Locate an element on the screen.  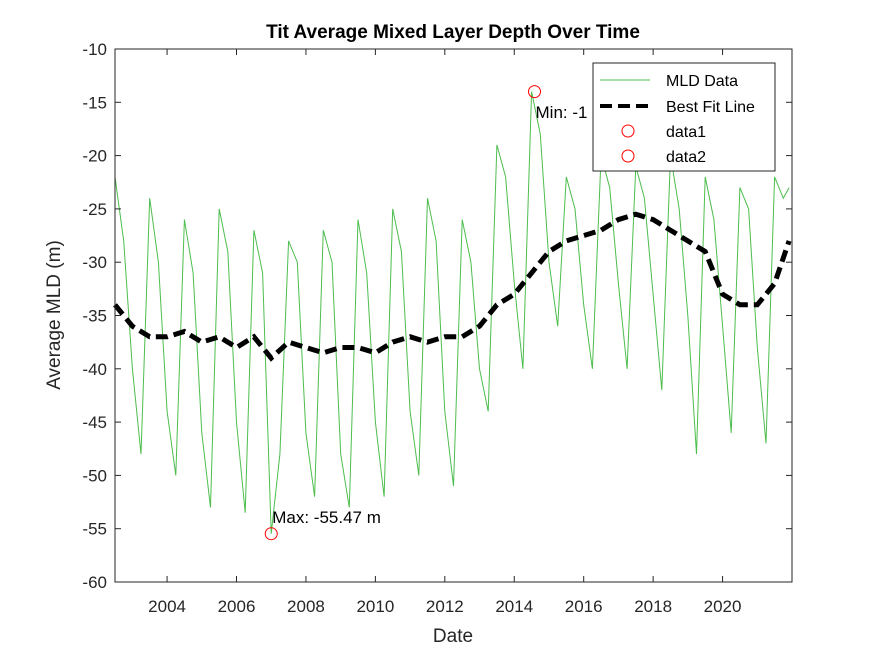
legend-label-data1: data1 is located at coordinates (686, 132).